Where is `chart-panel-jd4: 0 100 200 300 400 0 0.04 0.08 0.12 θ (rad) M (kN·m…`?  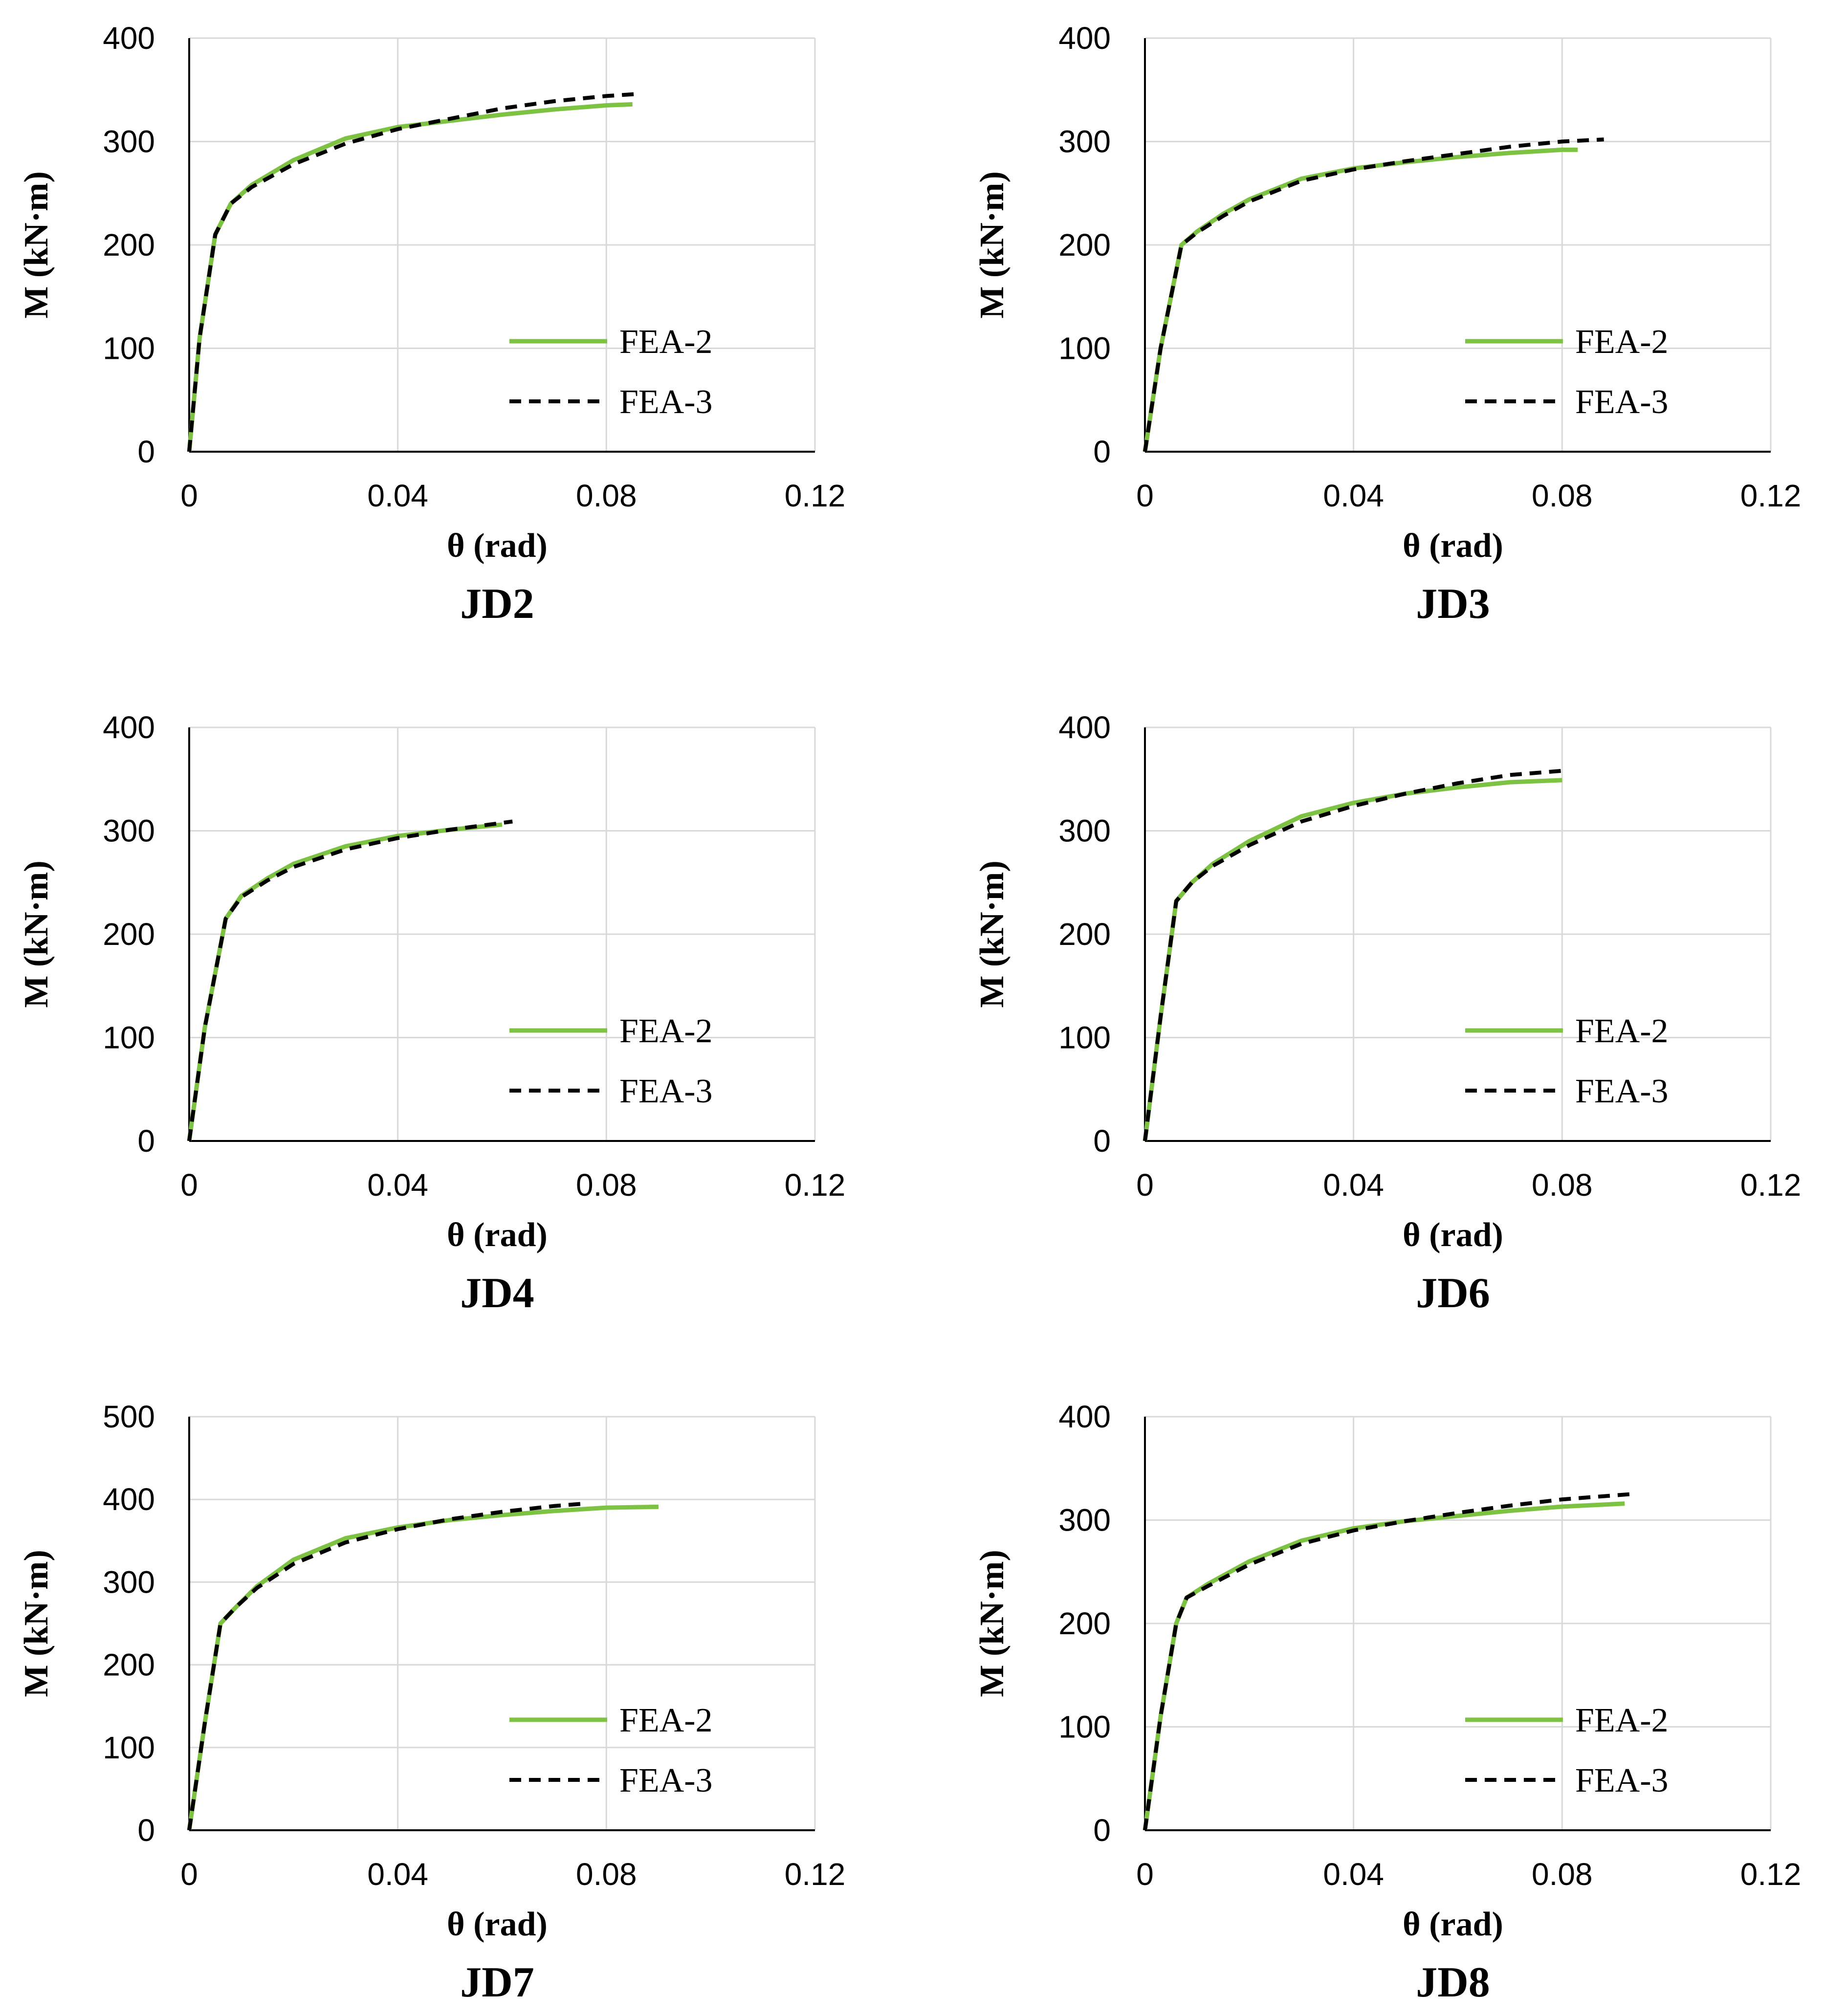
chart-panel-jd4: 0 100 200 300 400 0 0.04 0.08 0.12 θ (rad) M (kN·m… is located at coordinates (431, 1013).